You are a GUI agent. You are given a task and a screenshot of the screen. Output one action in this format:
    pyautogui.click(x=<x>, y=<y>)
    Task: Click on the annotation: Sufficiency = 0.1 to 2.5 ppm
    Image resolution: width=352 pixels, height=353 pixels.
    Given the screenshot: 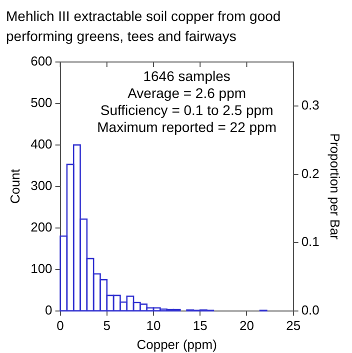 What is the action you would take?
    pyautogui.click(x=187, y=110)
    